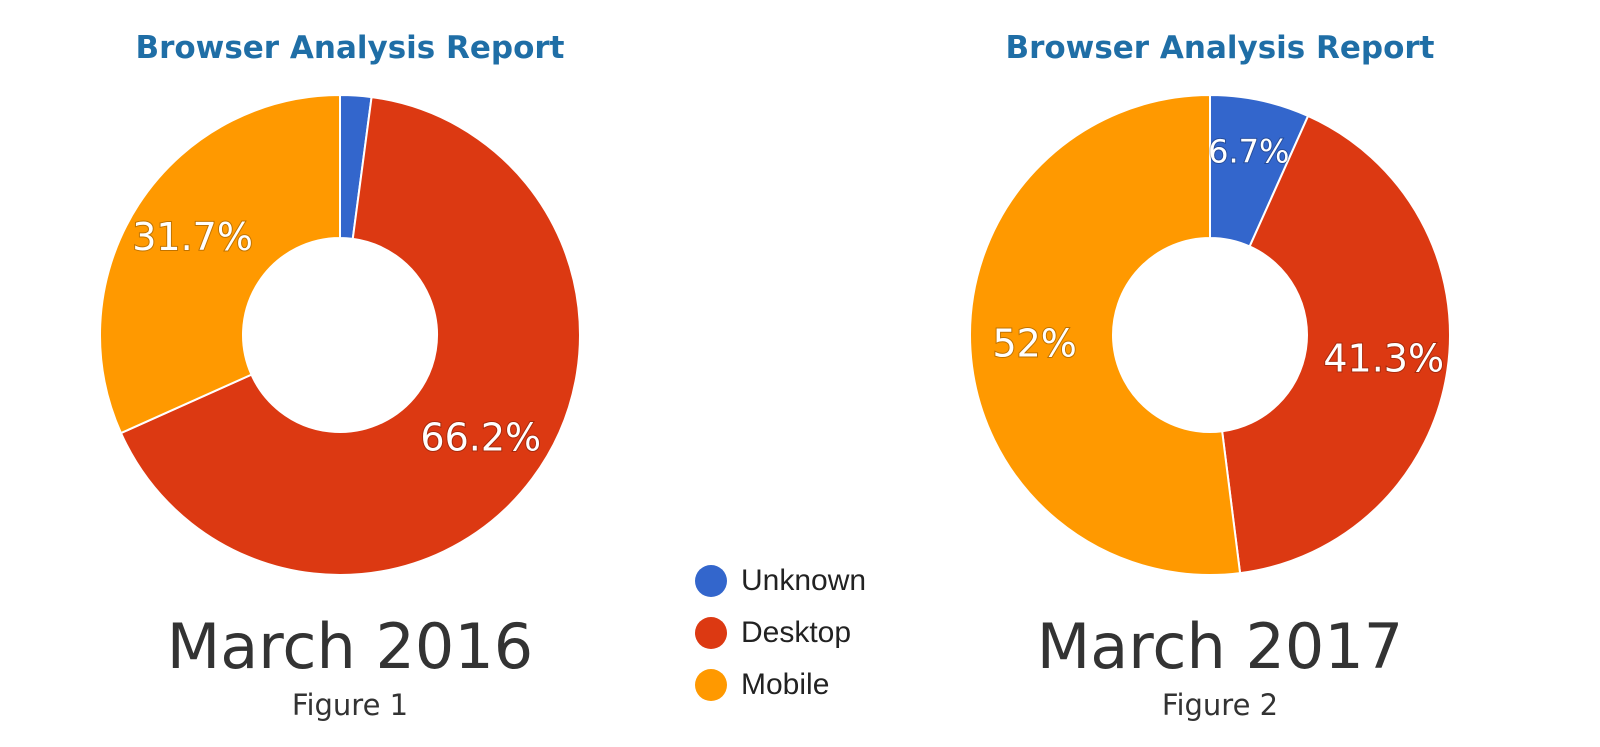  Describe the element at coordinates (785, 684) in the screenshot. I see `legend-label-mobile: Mobile` at that location.